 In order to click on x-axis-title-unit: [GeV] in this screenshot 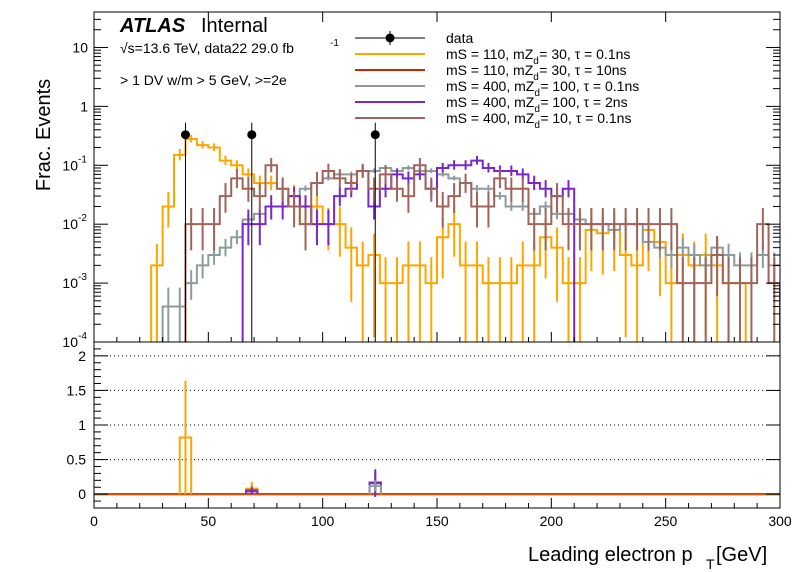, I will do `click(741, 555)`.